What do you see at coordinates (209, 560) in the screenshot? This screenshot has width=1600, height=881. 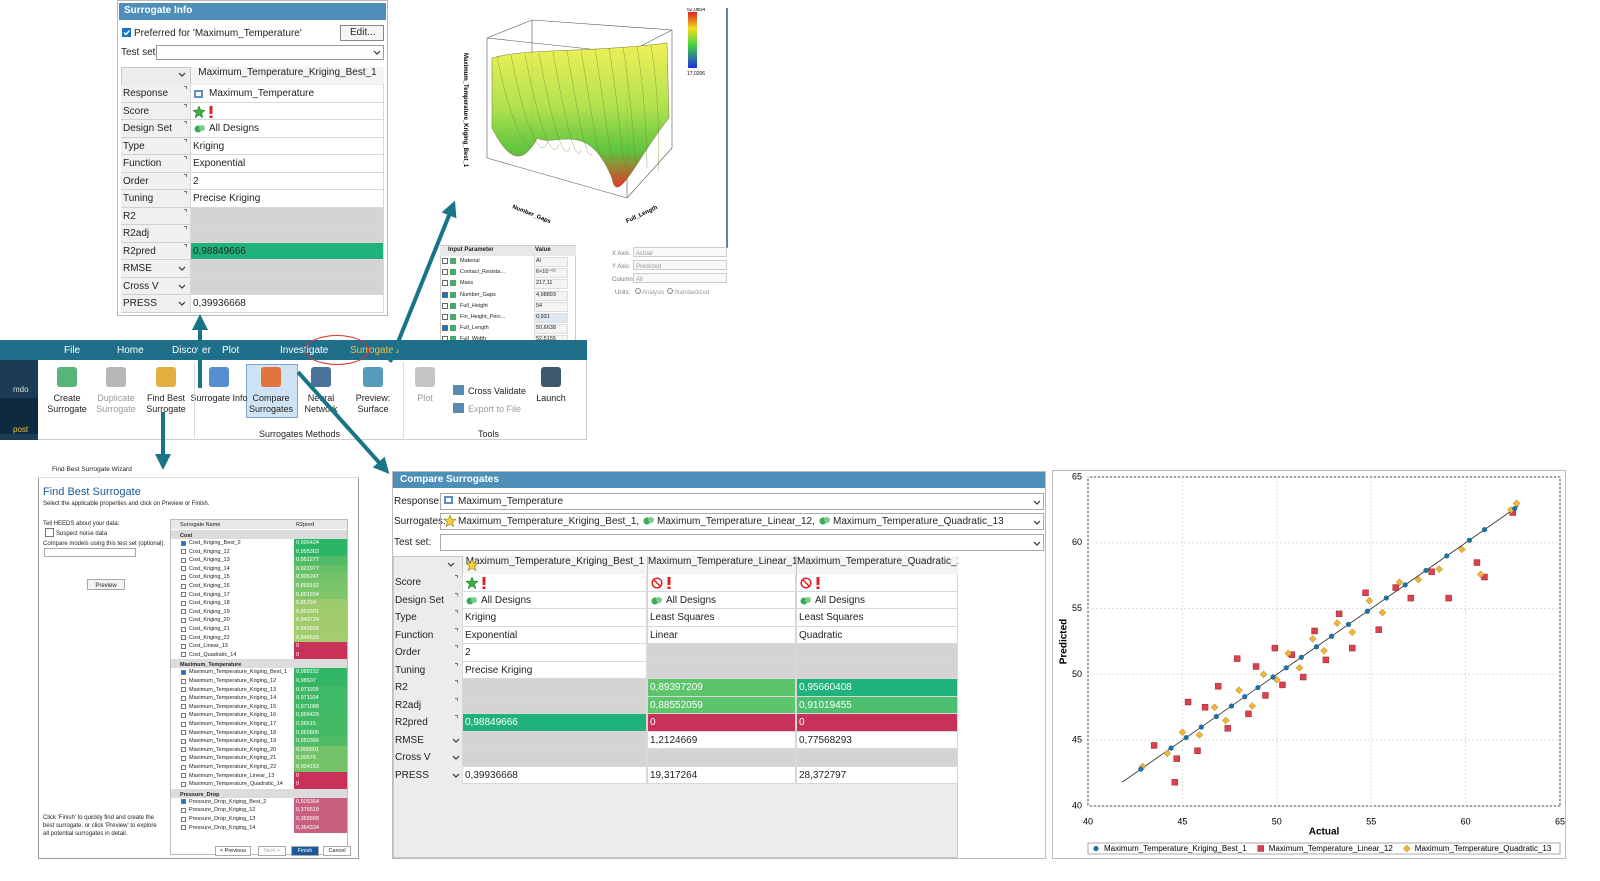 I see `surrogate-name: Cost_Kriging_13` at bounding box center [209, 560].